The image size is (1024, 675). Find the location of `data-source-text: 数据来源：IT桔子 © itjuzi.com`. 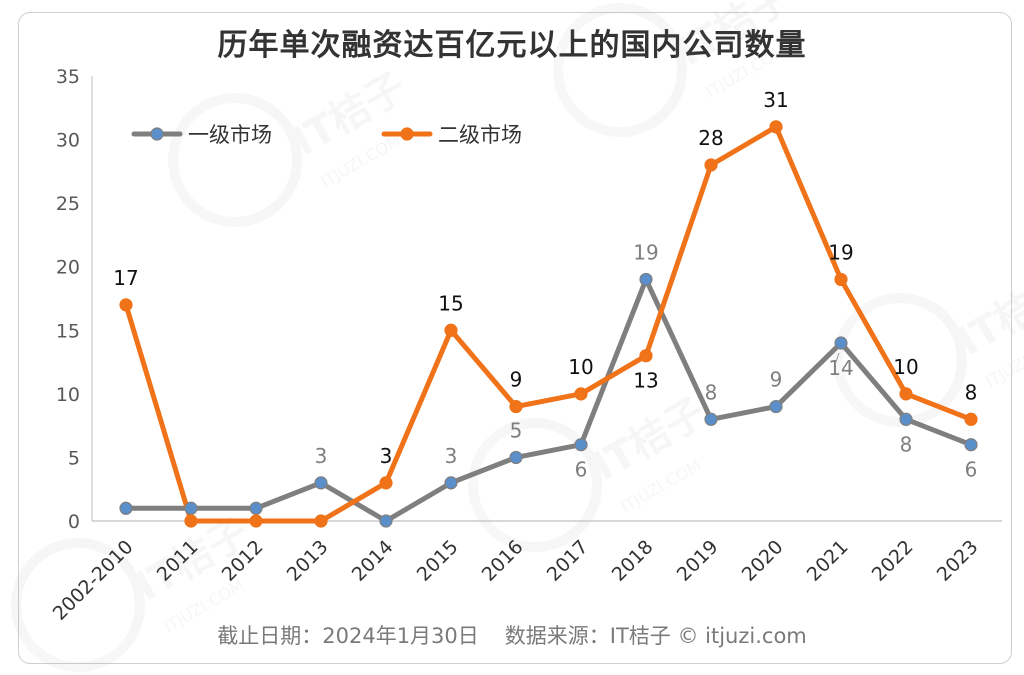

data-source-text: 数据来源：IT桔子 © itjuzi.com is located at coordinates (655, 636).